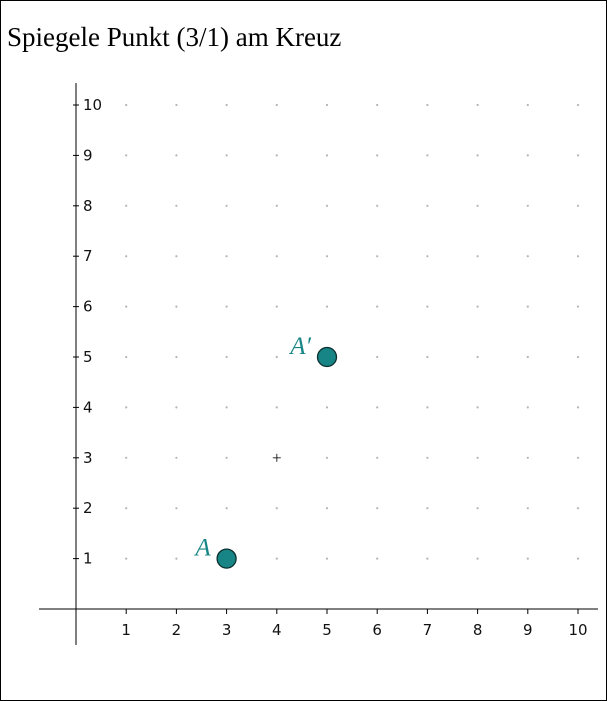 Image resolution: width=607 pixels, height=701 pixels. What do you see at coordinates (88, 357) in the screenshot?
I see `y-tick-label: 5` at bounding box center [88, 357].